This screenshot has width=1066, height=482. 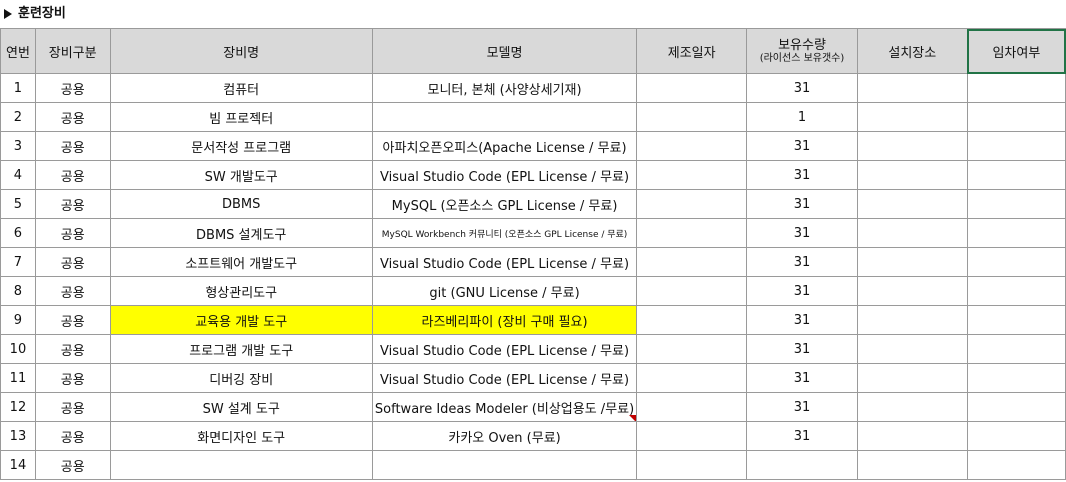 I want to click on cell-name: SW 설계 도구, so click(x=241, y=407).